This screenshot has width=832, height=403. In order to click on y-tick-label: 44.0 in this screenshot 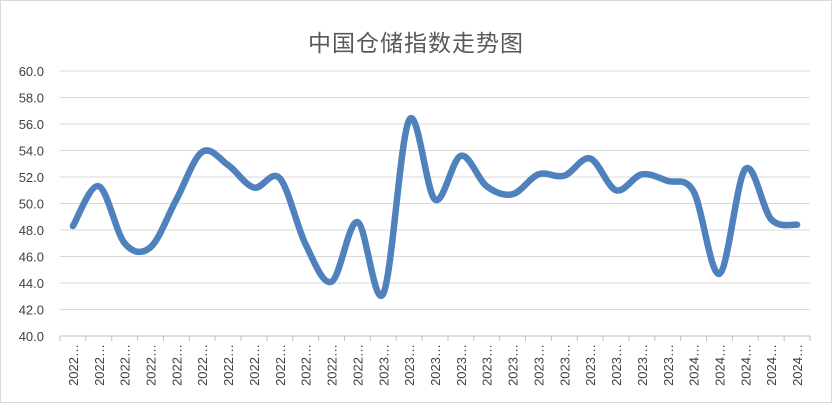, I will do `click(31, 283)`.